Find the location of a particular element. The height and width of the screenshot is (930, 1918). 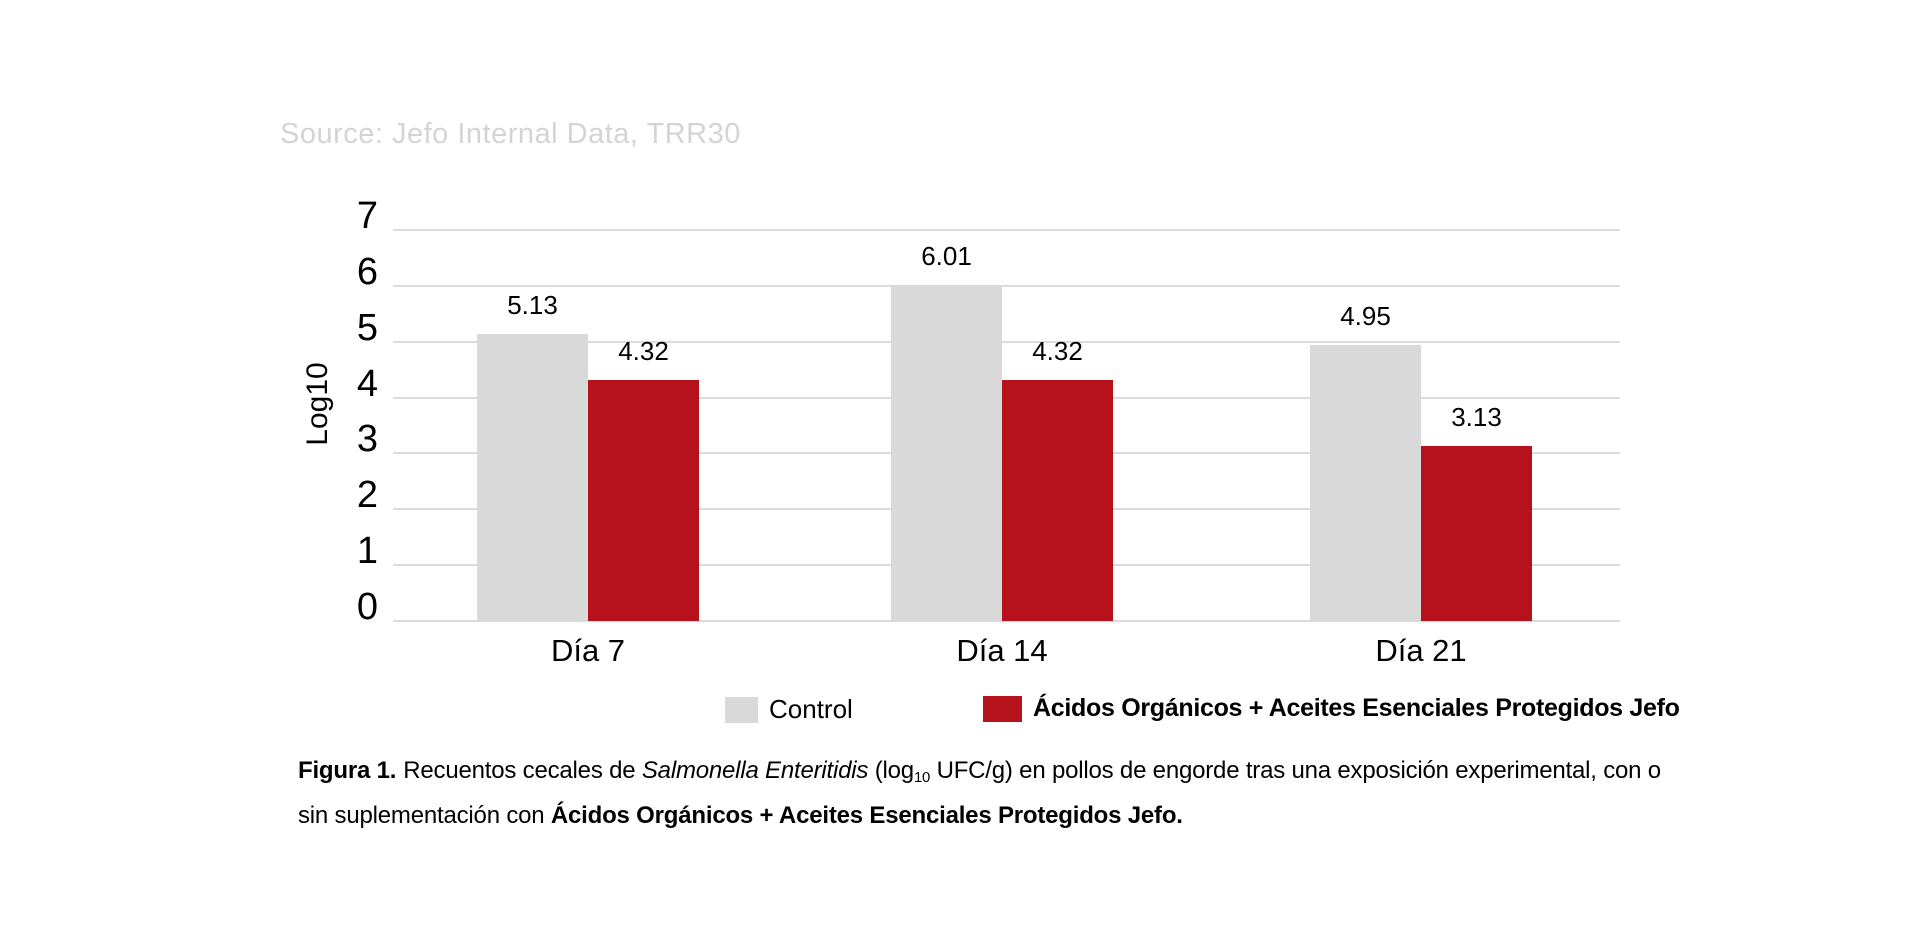

caption-log-subscript: 10 is located at coordinates (922, 778).